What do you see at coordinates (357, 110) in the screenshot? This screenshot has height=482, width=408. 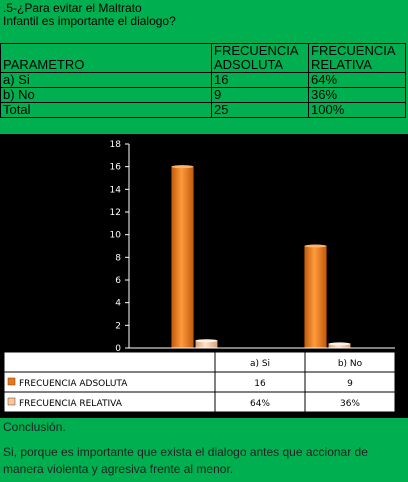 I see `table-cell: 100%` at bounding box center [357, 110].